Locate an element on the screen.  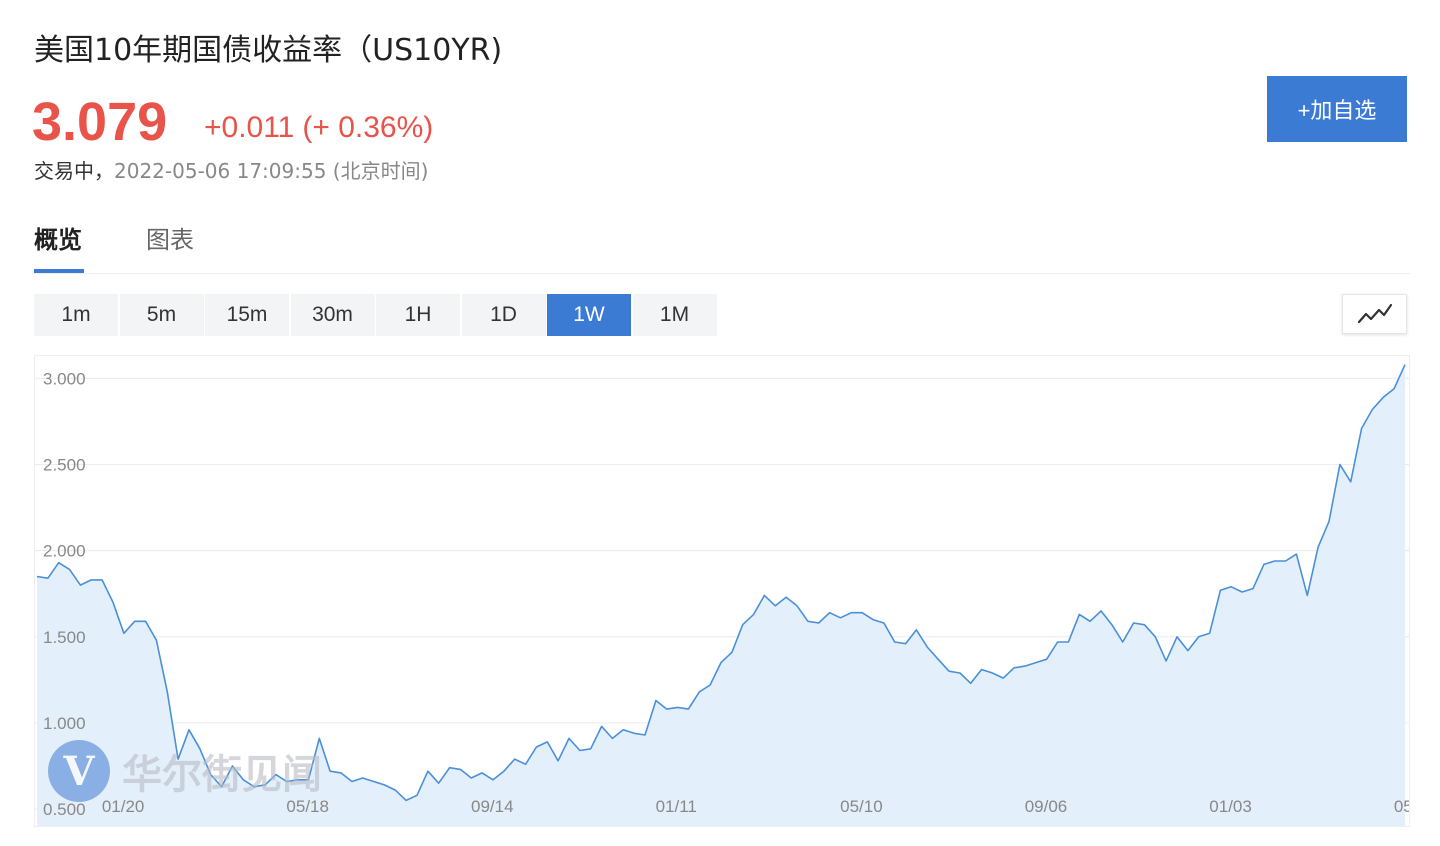
x-tick-label: 05/18 is located at coordinates (307, 806).